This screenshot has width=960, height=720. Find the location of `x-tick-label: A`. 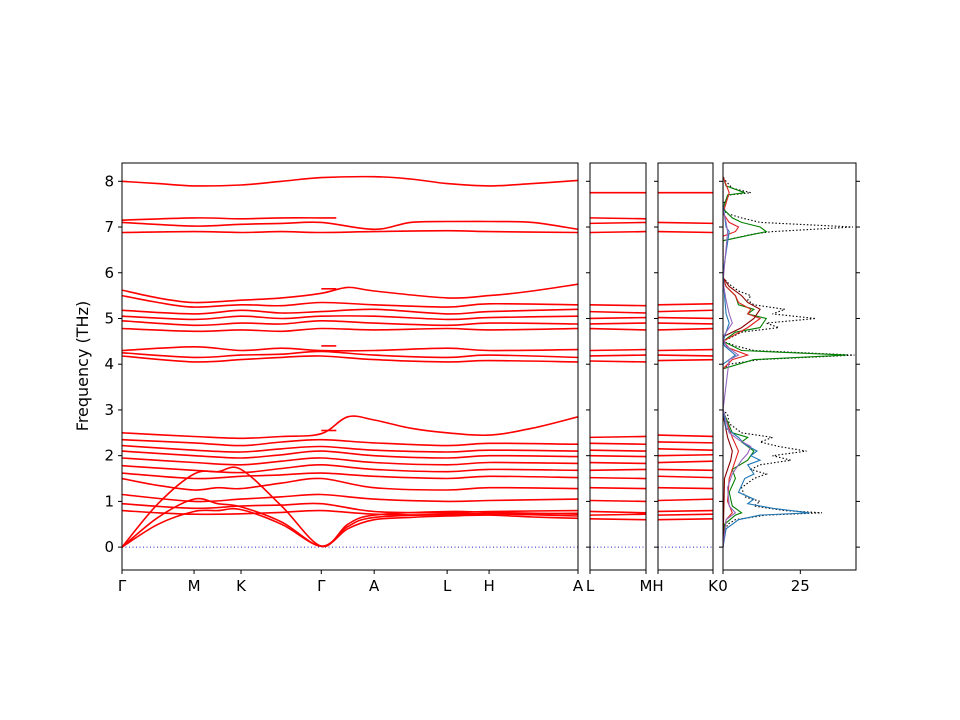

x-tick-label: A is located at coordinates (578, 586).